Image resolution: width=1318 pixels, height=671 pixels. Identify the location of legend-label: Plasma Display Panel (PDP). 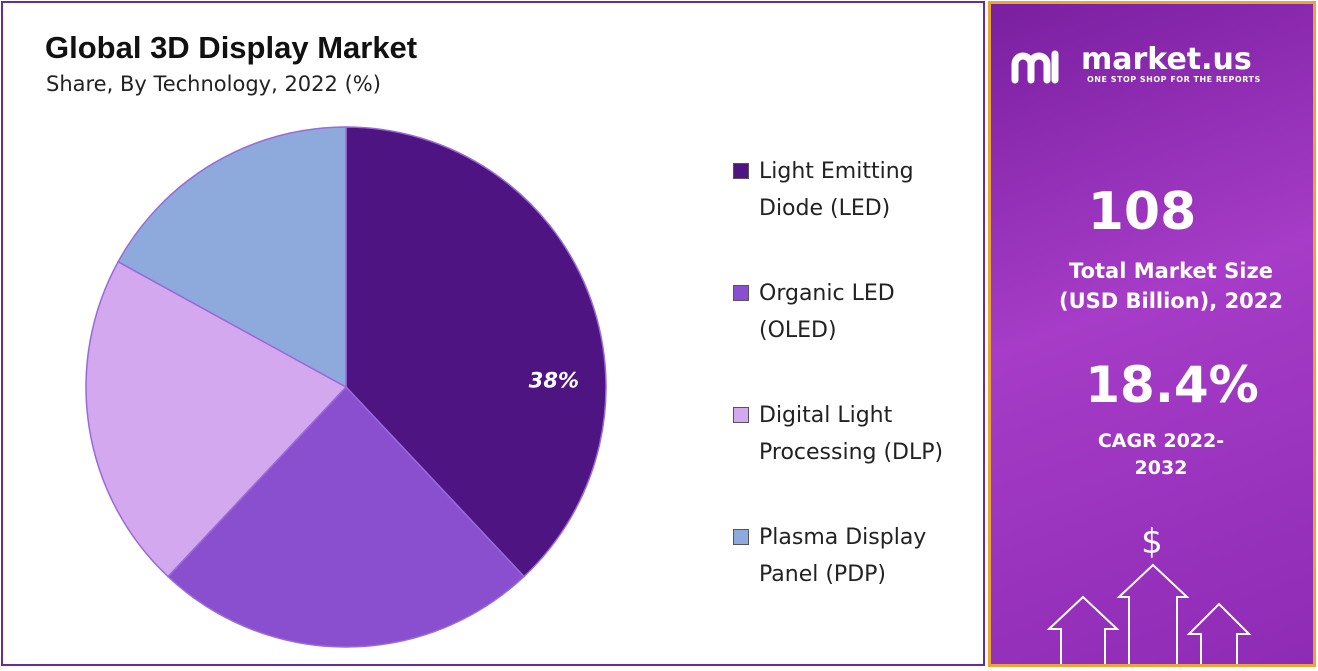
(843, 556).